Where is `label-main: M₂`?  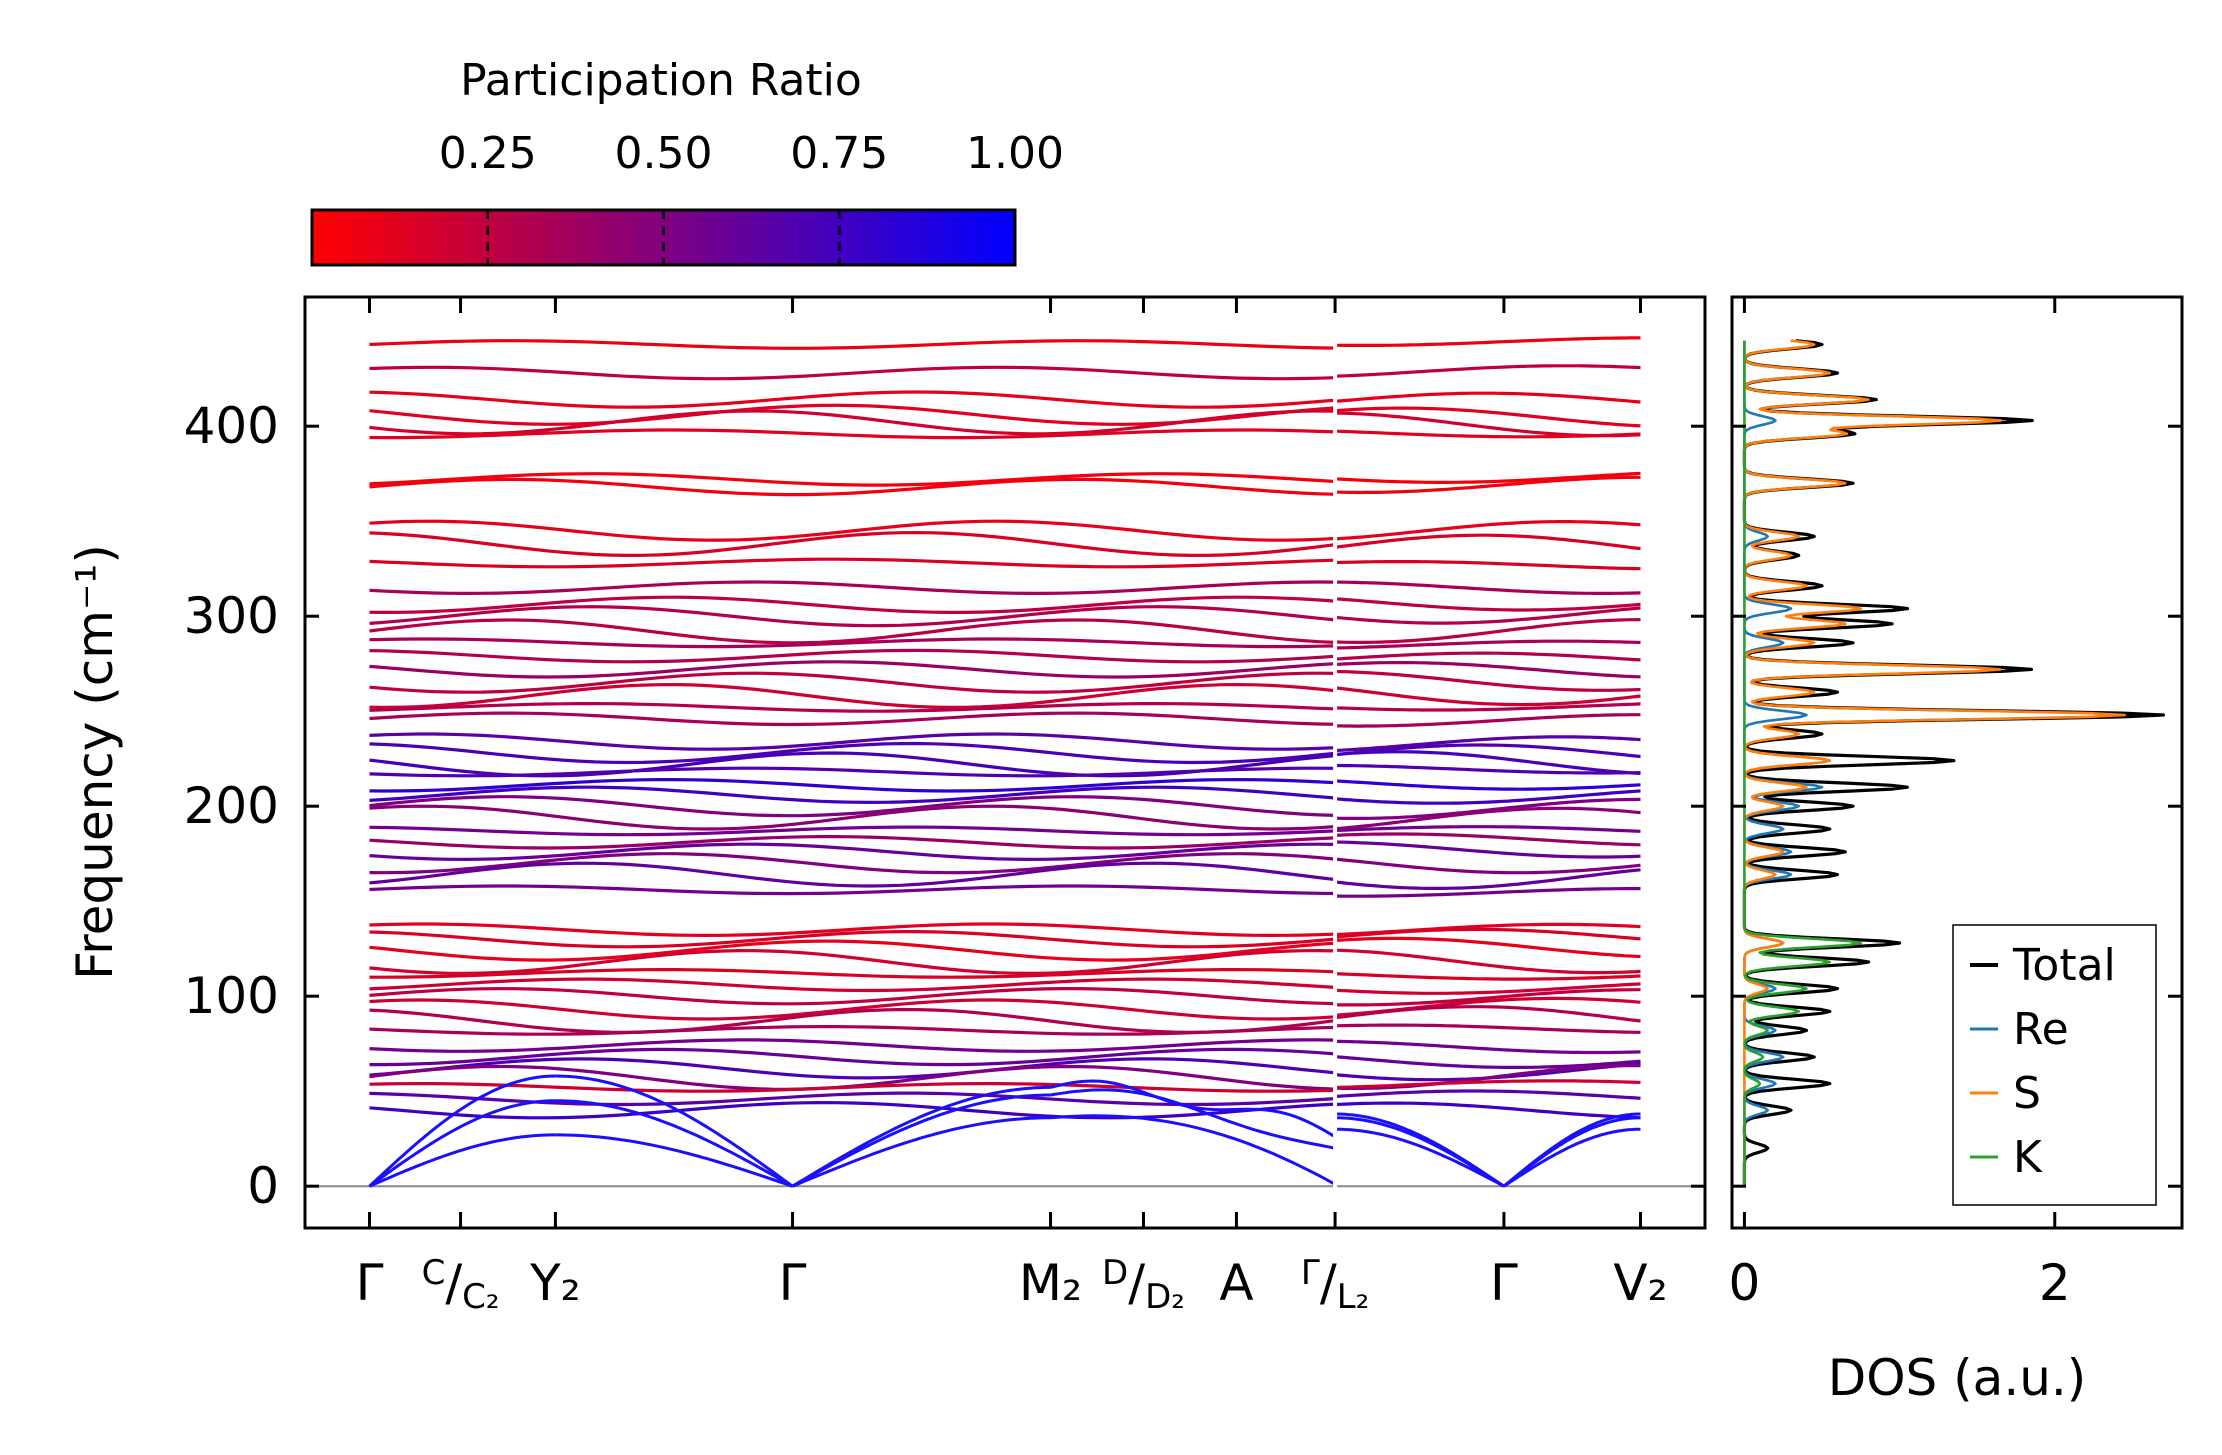
label-main: M₂ is located at coordinates (1050, 1283).